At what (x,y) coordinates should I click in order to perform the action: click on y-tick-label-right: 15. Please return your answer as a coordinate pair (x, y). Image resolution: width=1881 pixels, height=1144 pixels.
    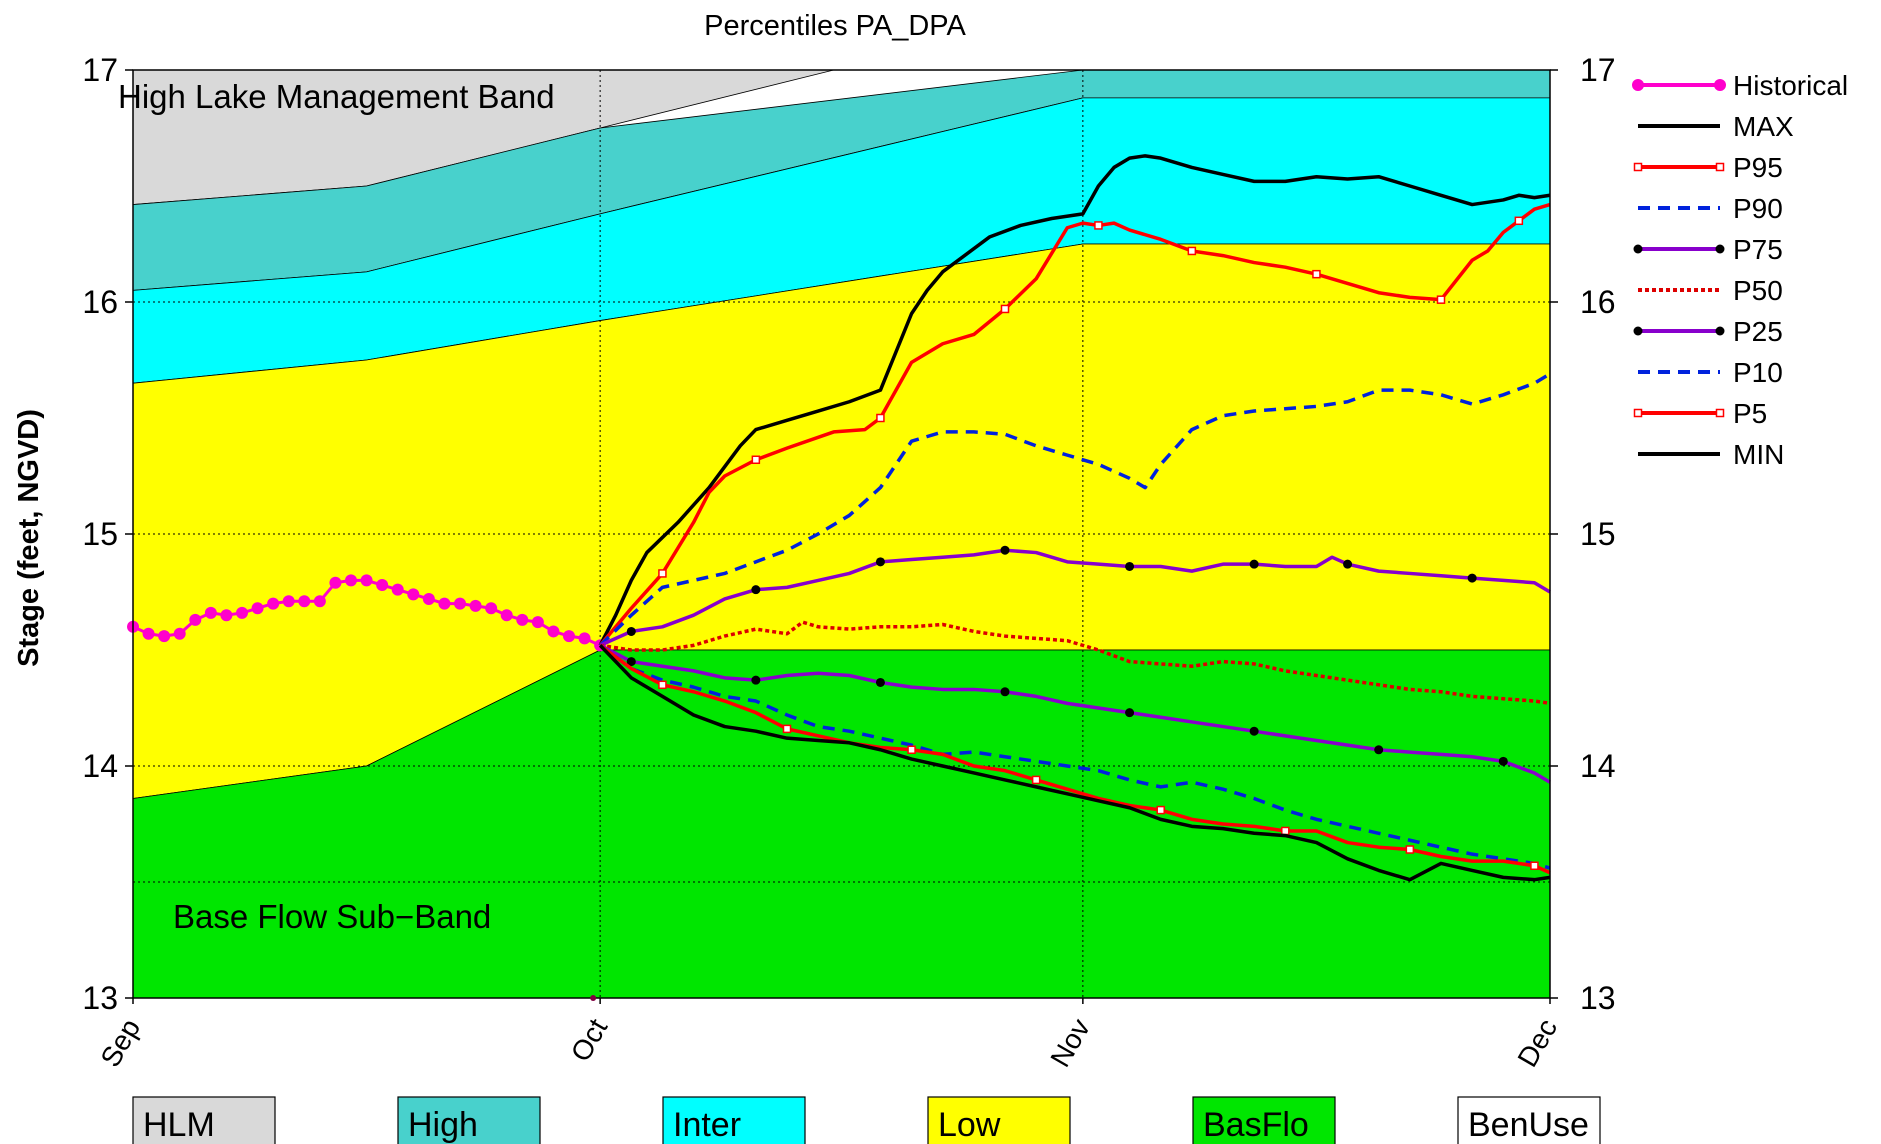
    Looking at the image, I should click on (1598, 534).